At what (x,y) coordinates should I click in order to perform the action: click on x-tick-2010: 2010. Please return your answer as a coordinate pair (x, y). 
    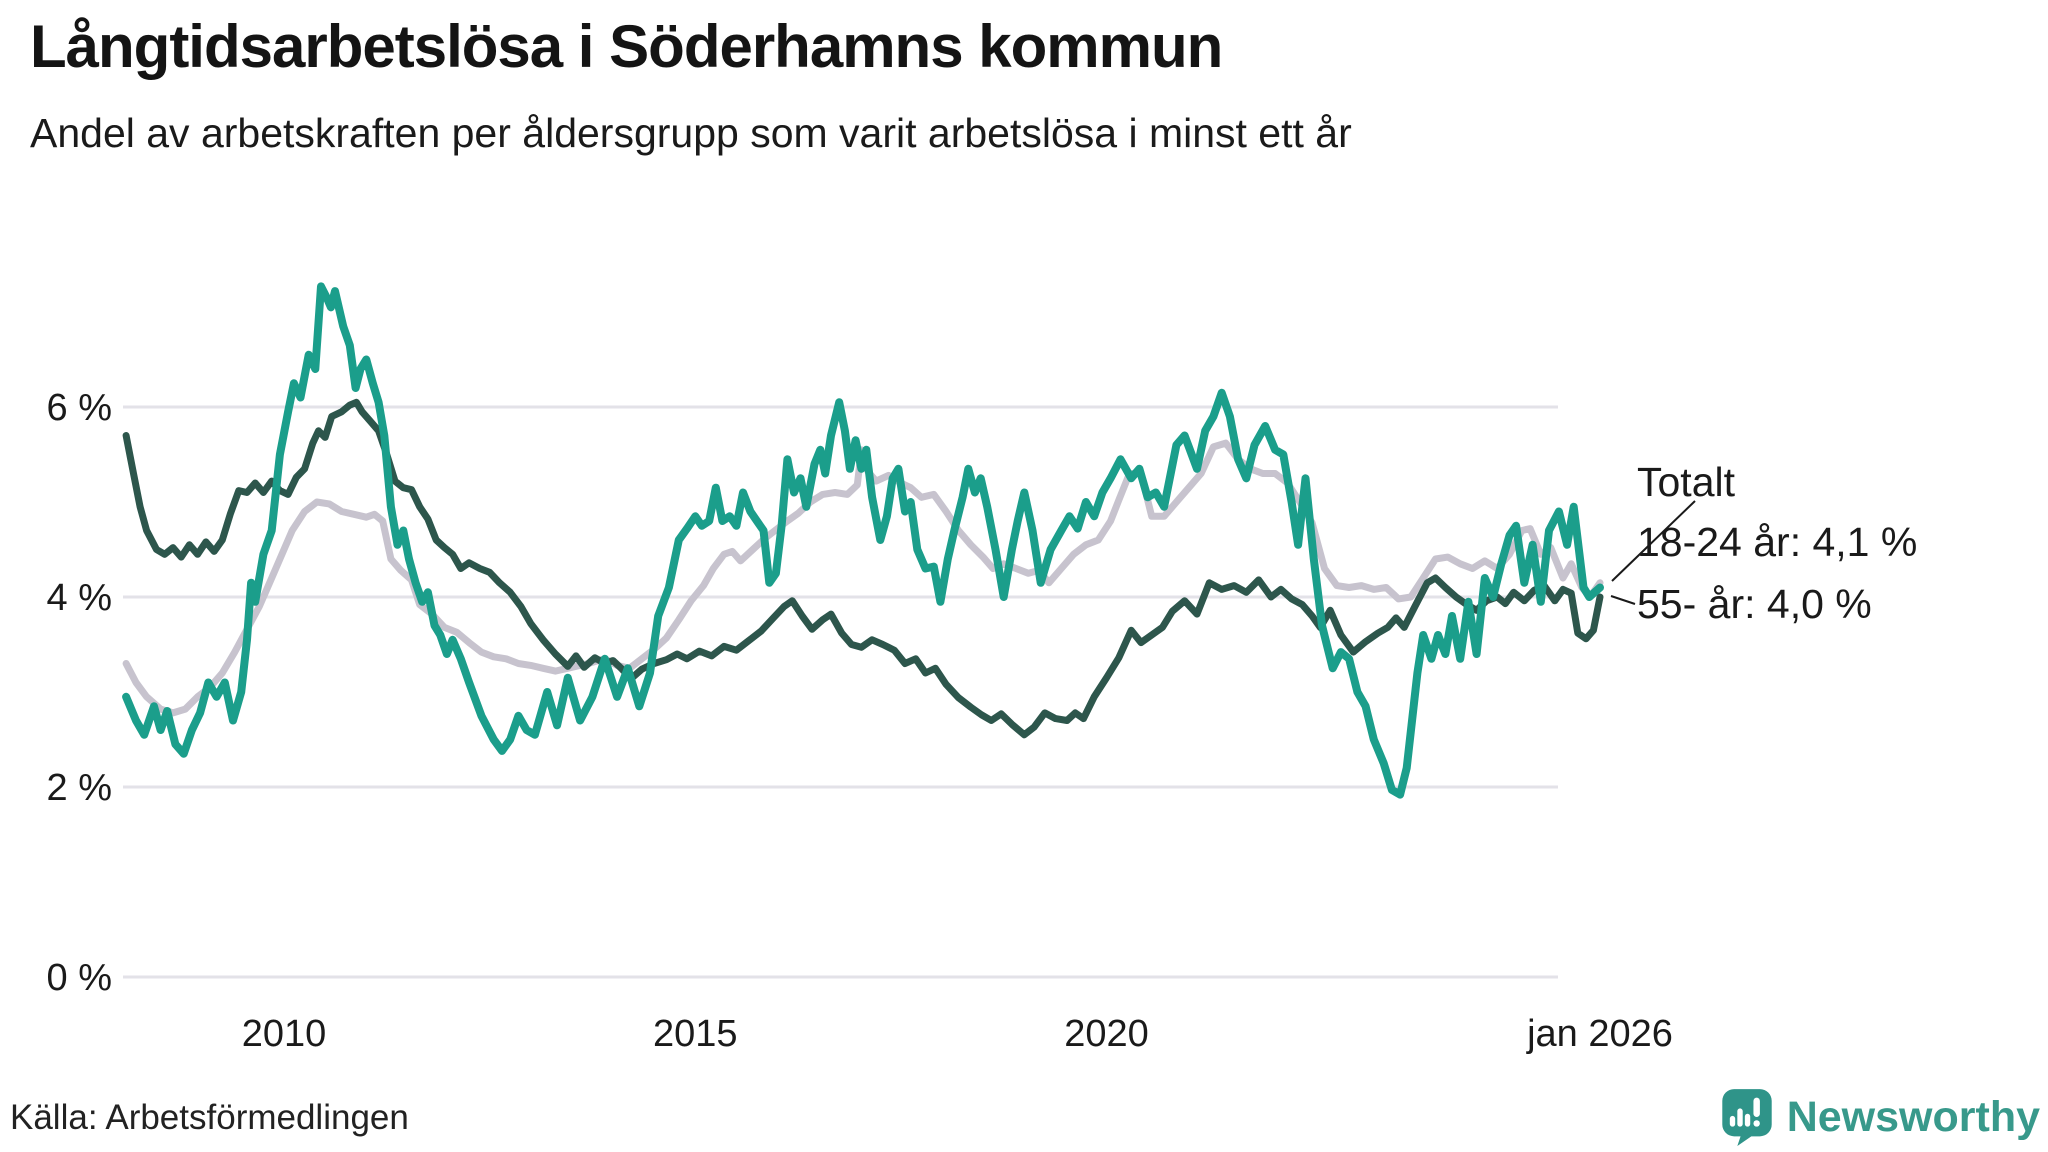
    Looking at the image, I should click on (284, 1034).